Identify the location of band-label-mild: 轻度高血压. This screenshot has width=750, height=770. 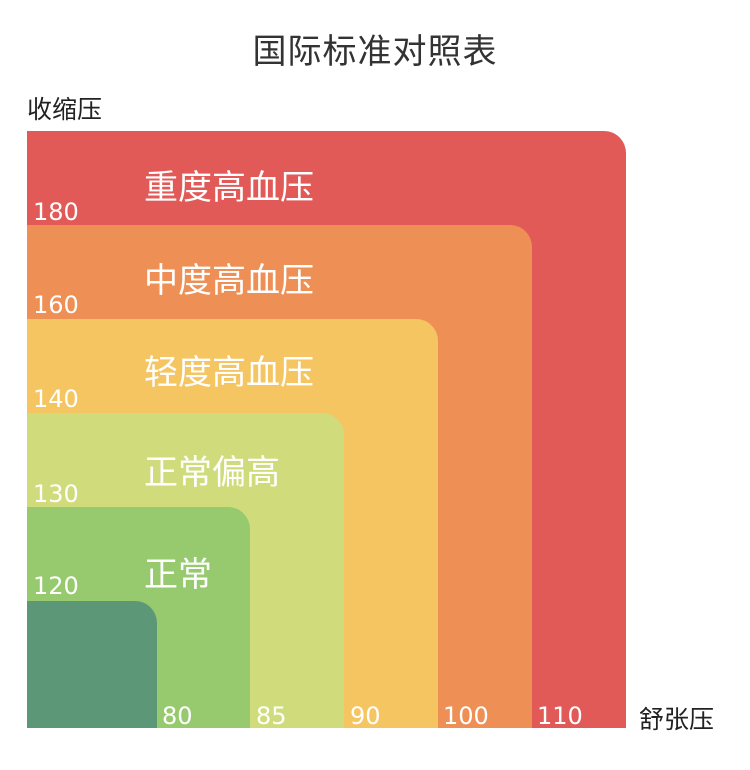
(229, 373).